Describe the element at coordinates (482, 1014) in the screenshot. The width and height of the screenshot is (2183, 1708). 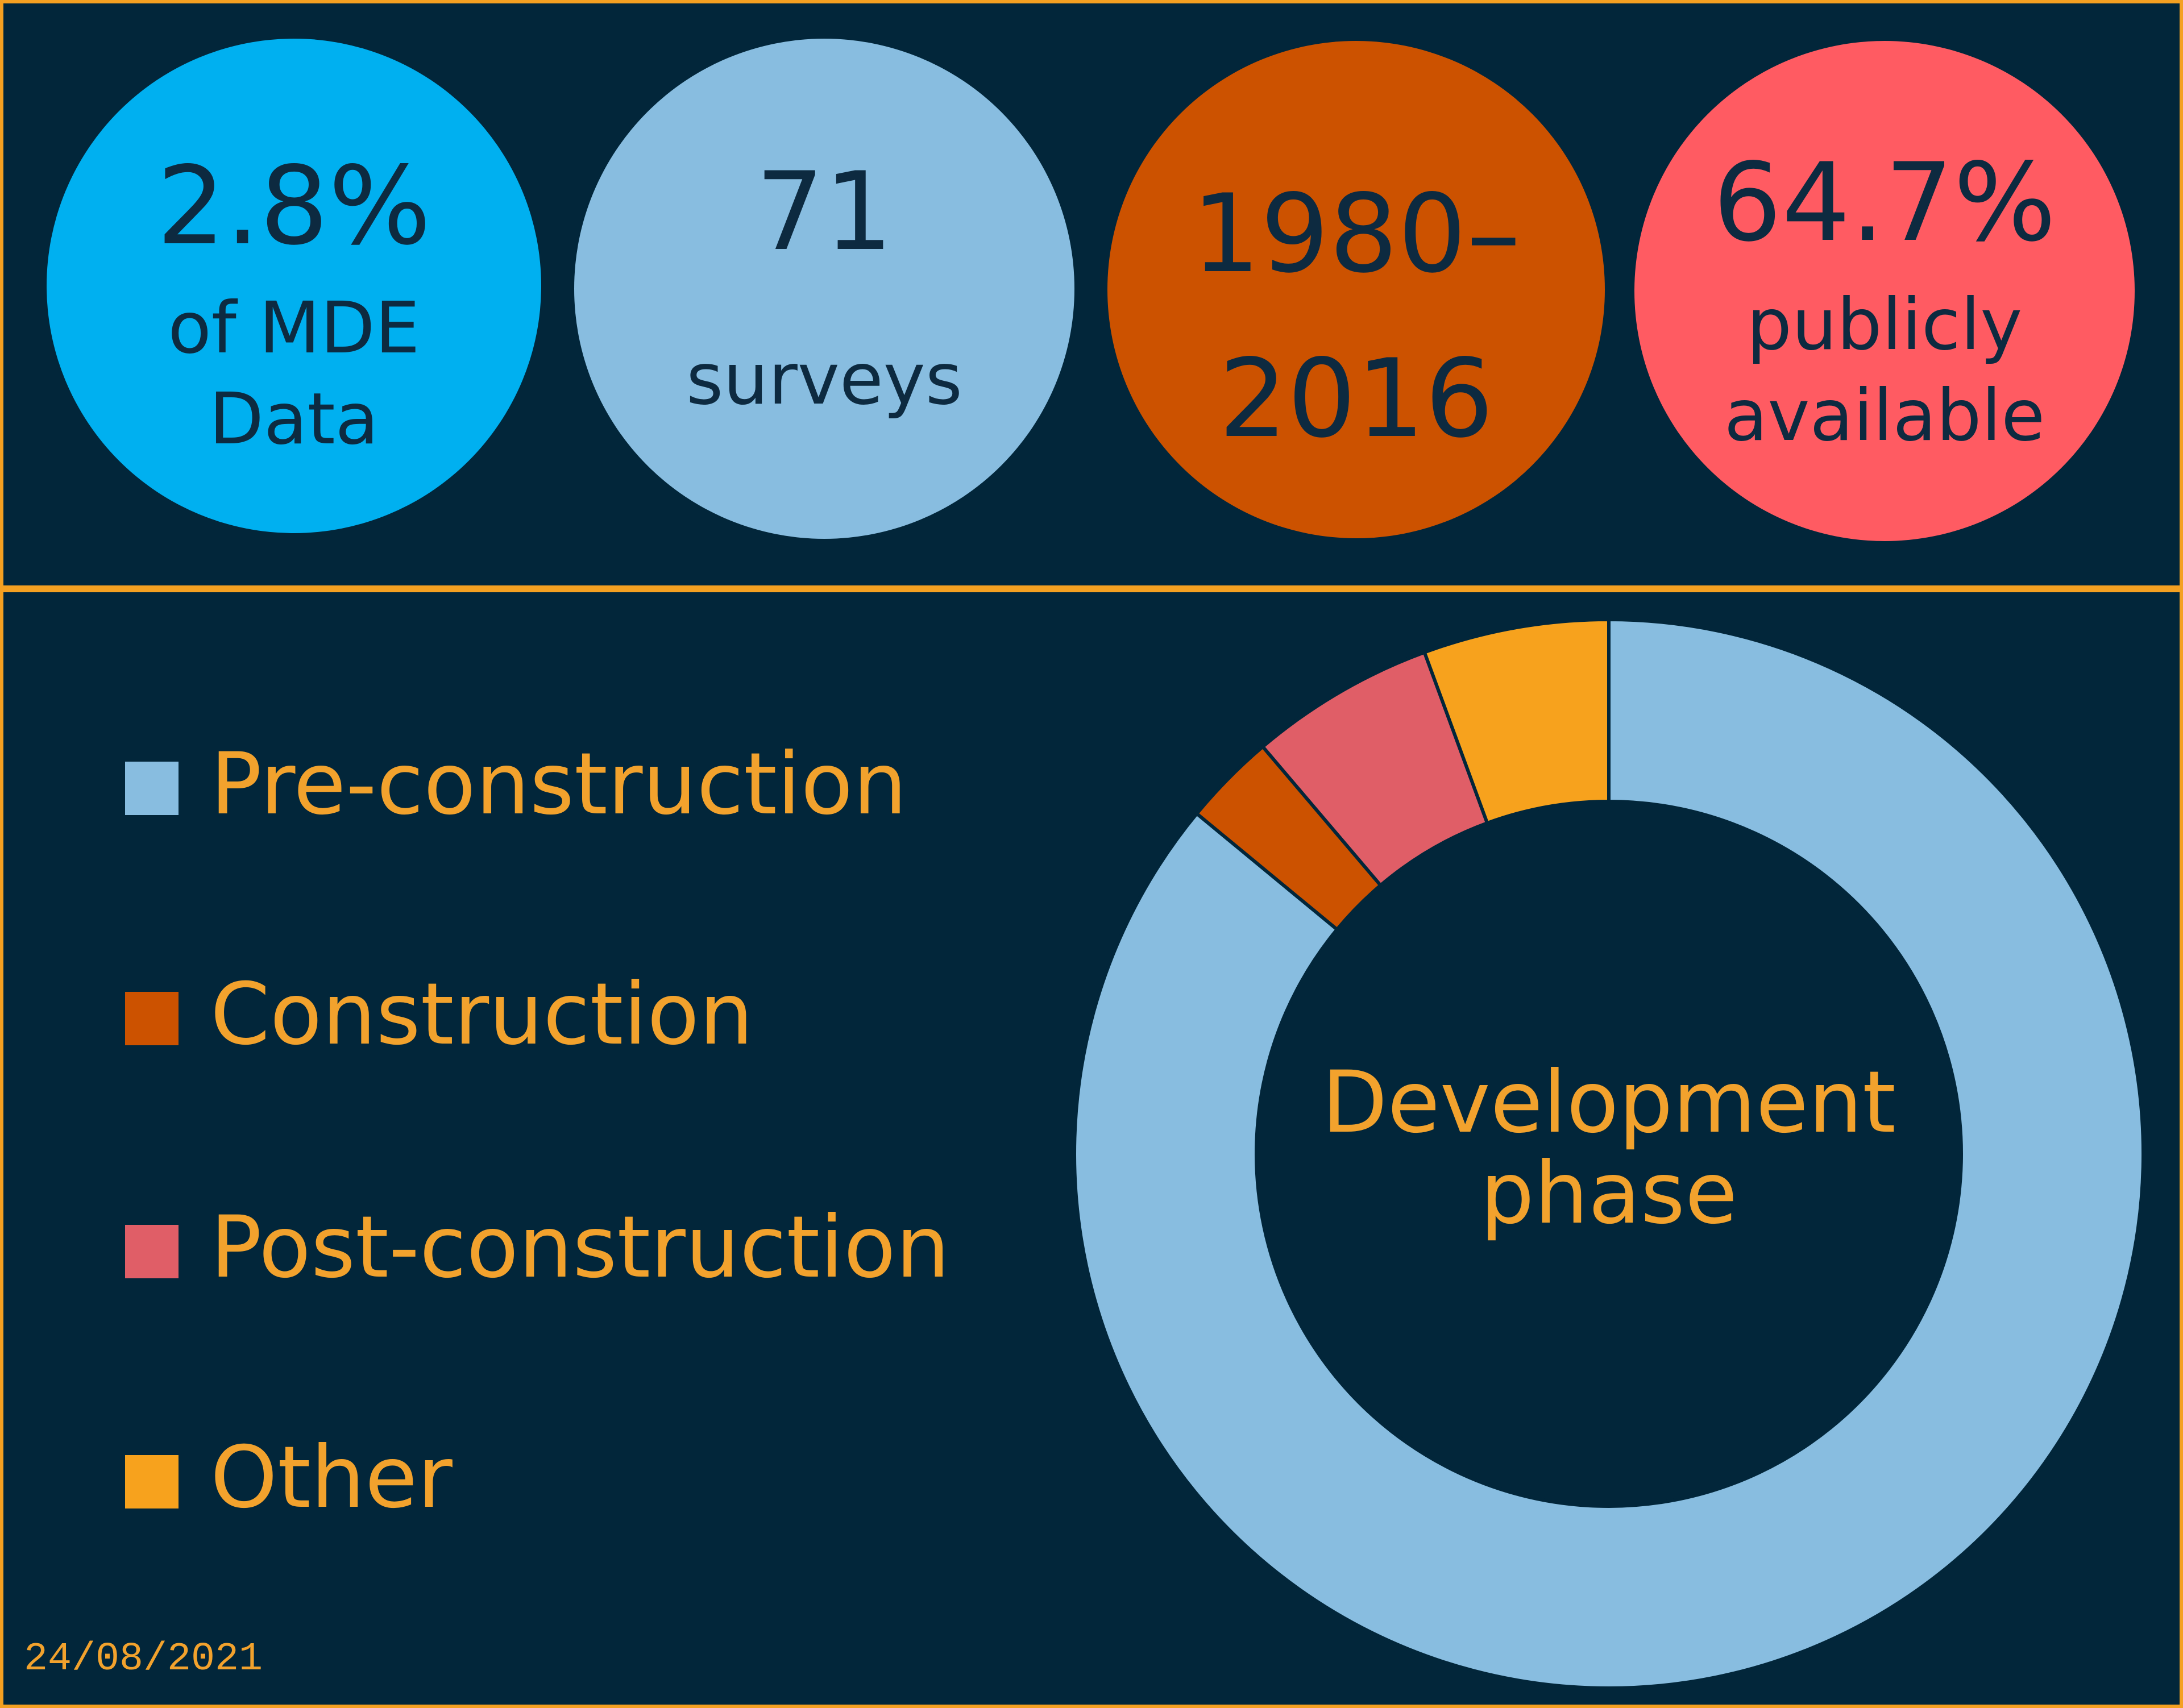
I see `legend-label: Construction` at that location.